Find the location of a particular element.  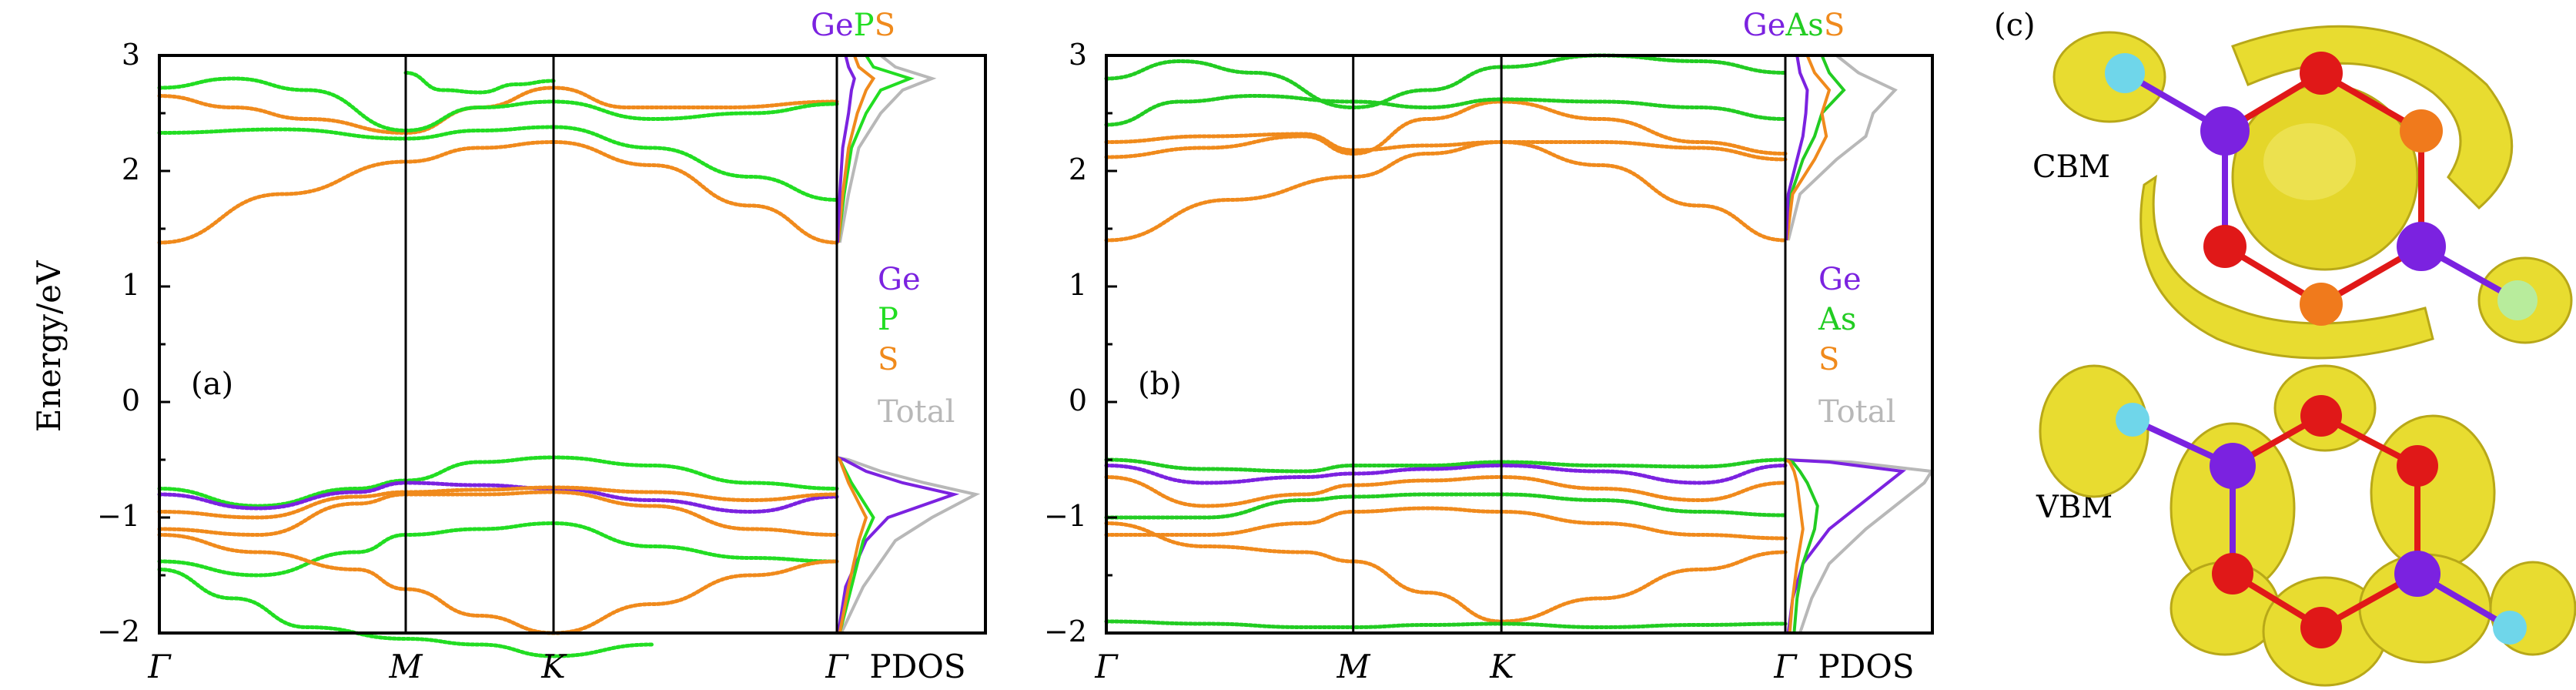

title-part-as: As is located at coordinates (1804, 25).